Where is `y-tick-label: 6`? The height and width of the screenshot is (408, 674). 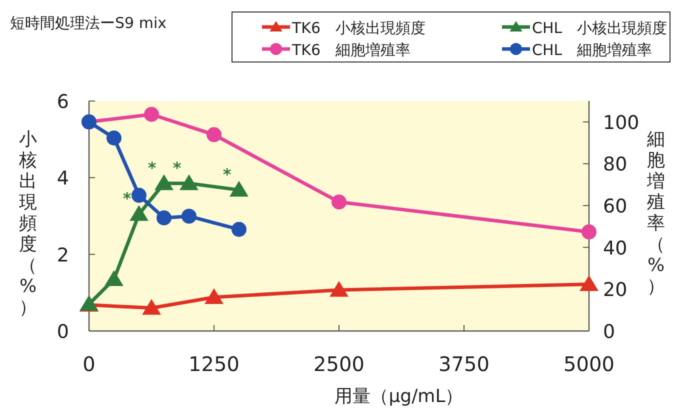
y-tick-label: 6 is located at coordinates (62, 102).